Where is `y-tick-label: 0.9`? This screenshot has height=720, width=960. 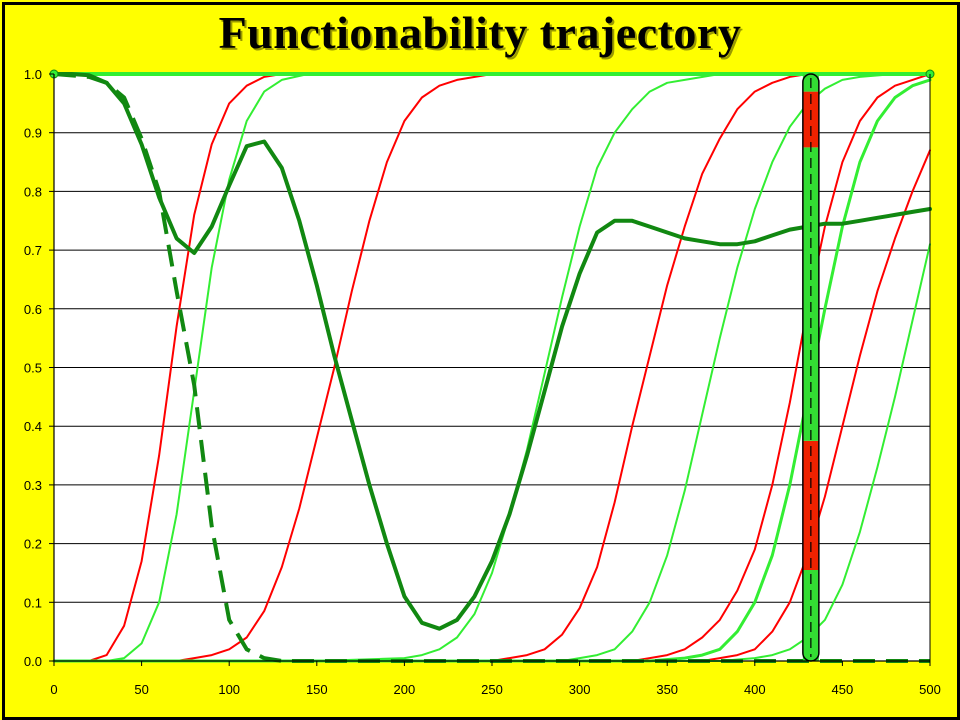 y-tick-label: 0.9 is located at coordinates (33, 133).